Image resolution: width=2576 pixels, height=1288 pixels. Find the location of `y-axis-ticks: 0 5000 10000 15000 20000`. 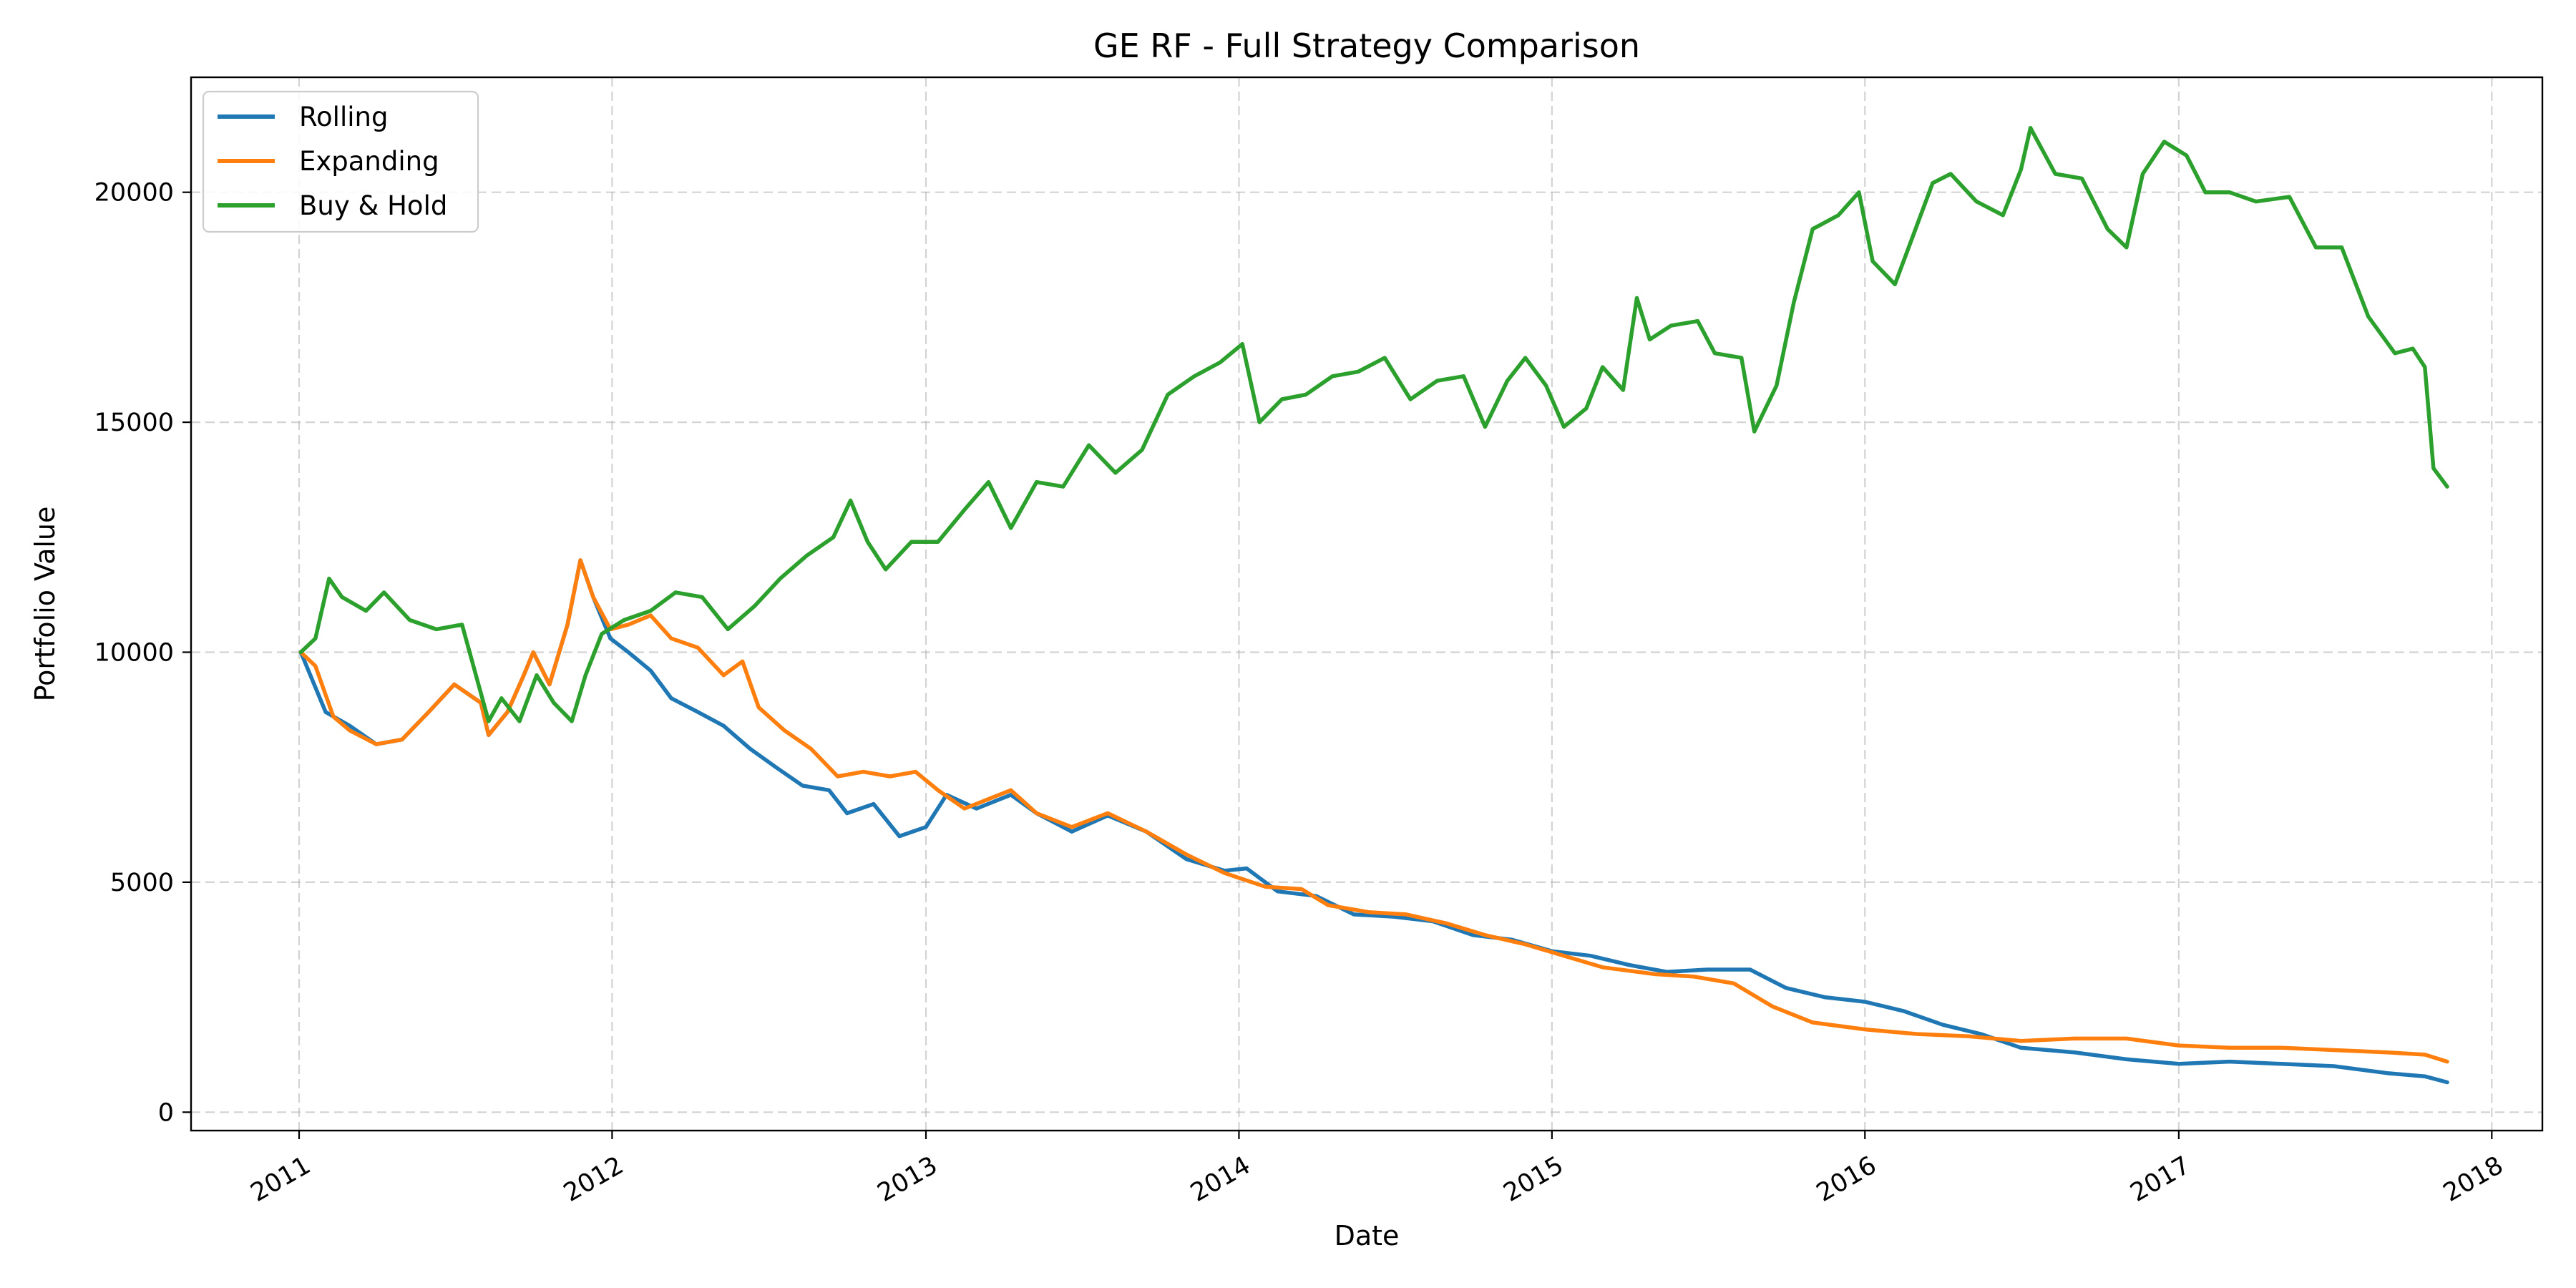

y-axis-ticks: 0 5000 10000 15000 20000 is located at coordinates (142, 653).